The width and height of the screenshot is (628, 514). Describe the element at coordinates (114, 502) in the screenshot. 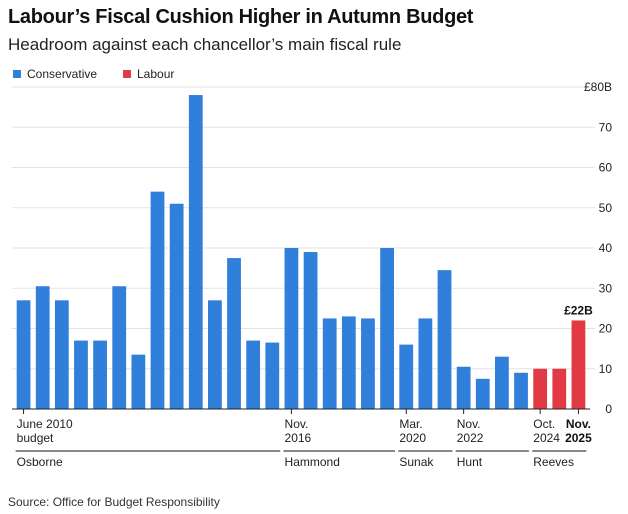

I see `source-note: Source: Office for Budget Responsibility` at that location.